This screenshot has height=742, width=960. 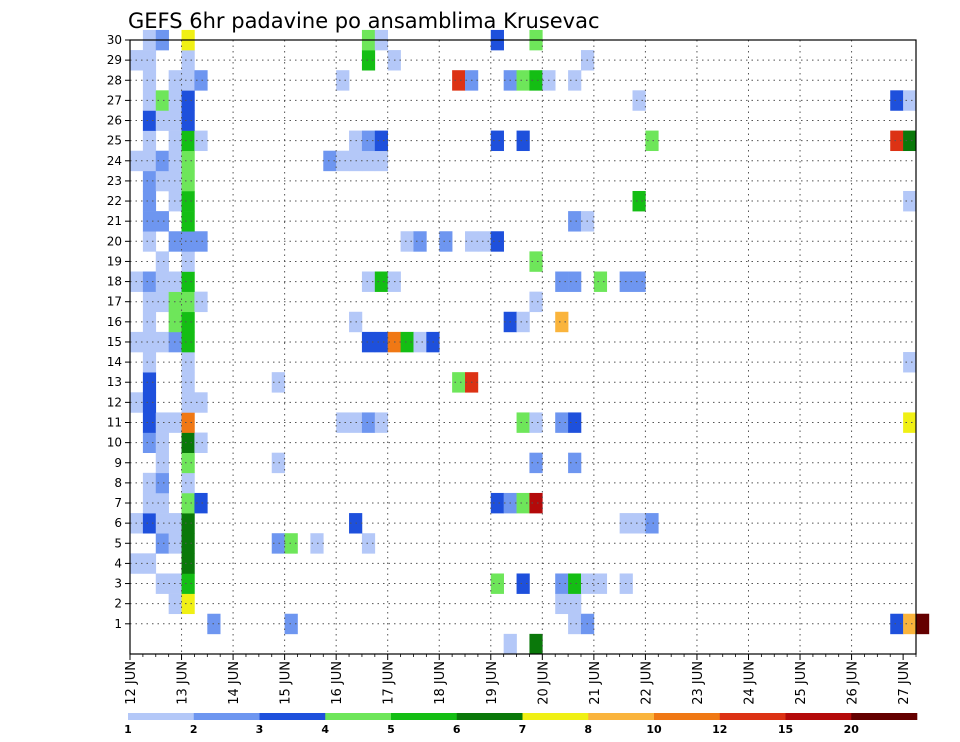 I want to click on y-tick-label: 8, so click(x=118, y=483).